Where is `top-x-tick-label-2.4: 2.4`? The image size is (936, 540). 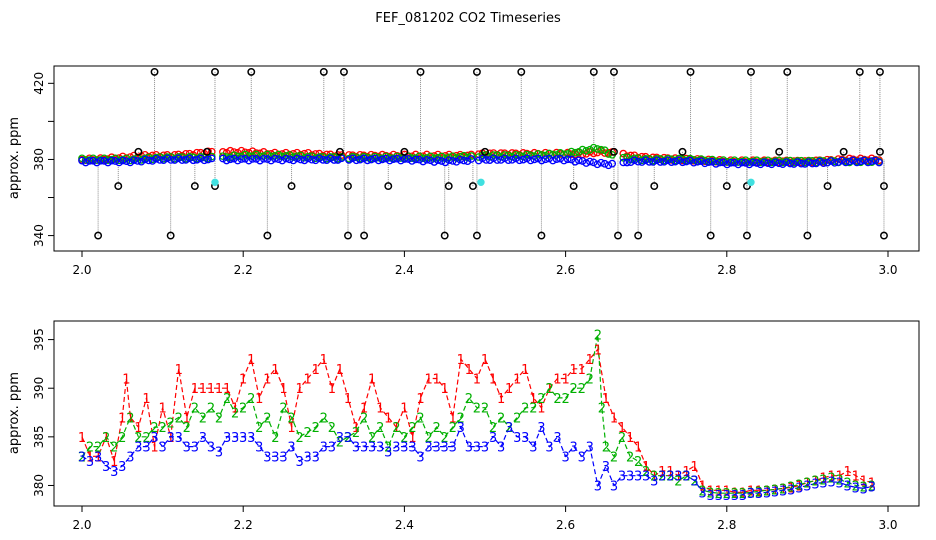 top-x-tick-label-2.4: 2.4 is located at coordinates (404, 270).